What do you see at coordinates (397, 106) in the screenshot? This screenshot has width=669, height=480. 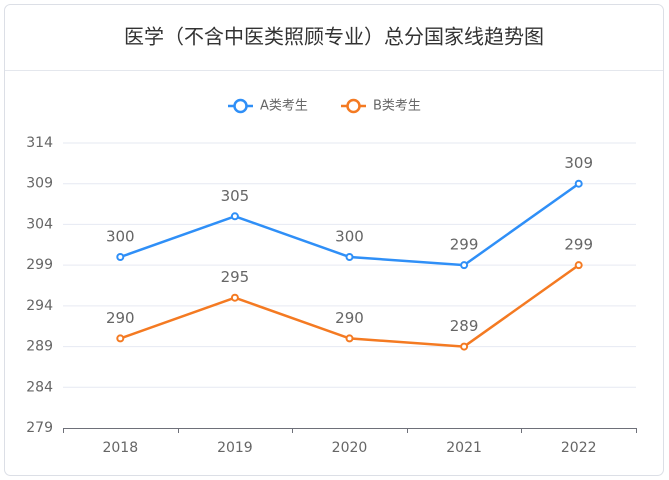 I see `legend-label: B类考生` at bounding box center [397, 106].